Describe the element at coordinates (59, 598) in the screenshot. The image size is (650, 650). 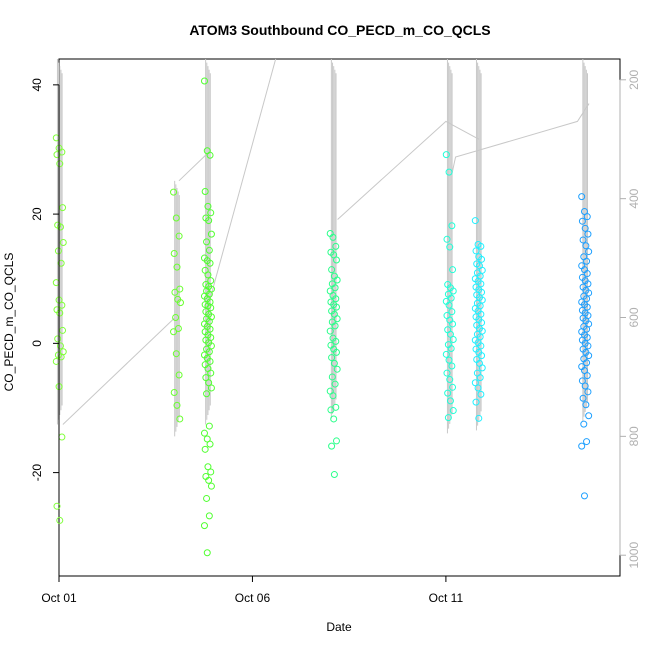
I see `x-tick-label: Oct 01` at that location.